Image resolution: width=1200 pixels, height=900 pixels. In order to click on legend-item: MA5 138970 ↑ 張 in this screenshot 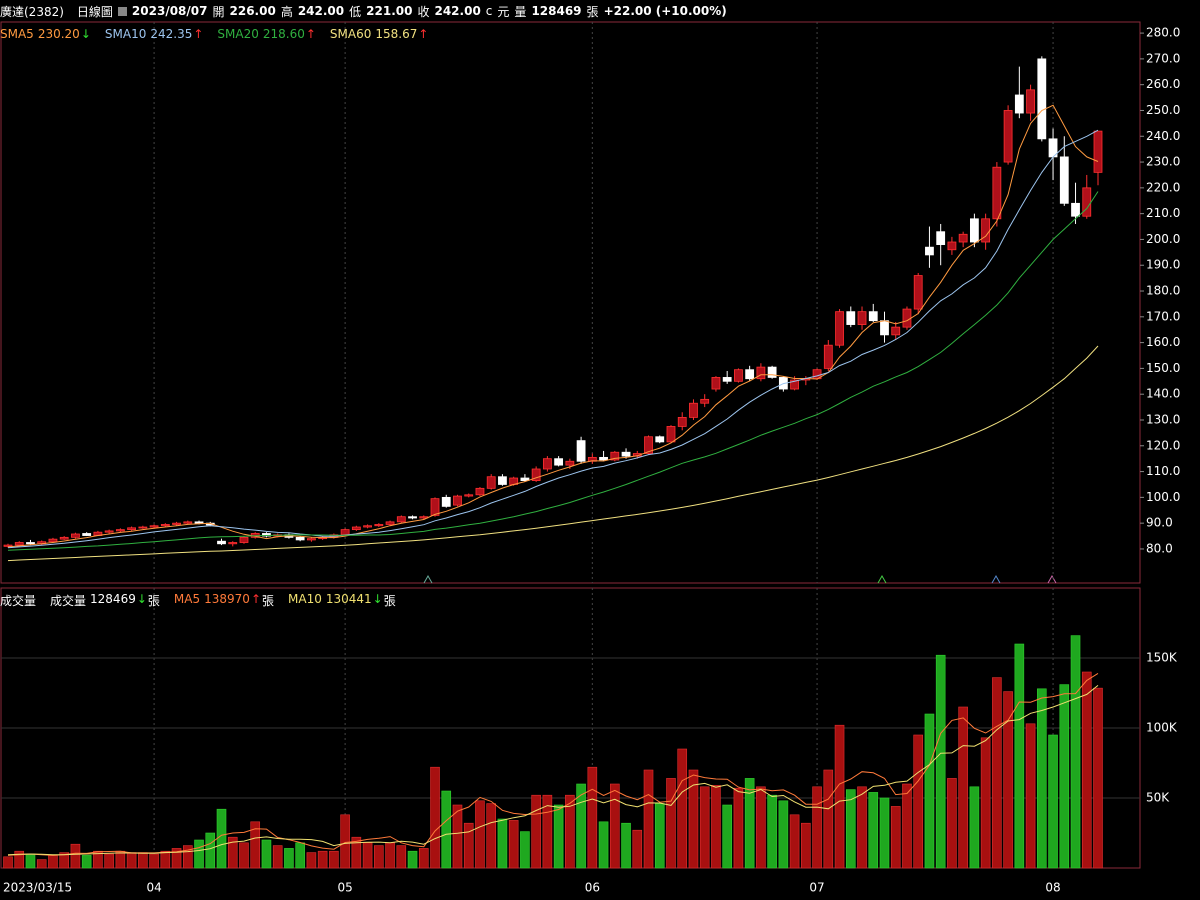, I will do `click(224, 600)`.